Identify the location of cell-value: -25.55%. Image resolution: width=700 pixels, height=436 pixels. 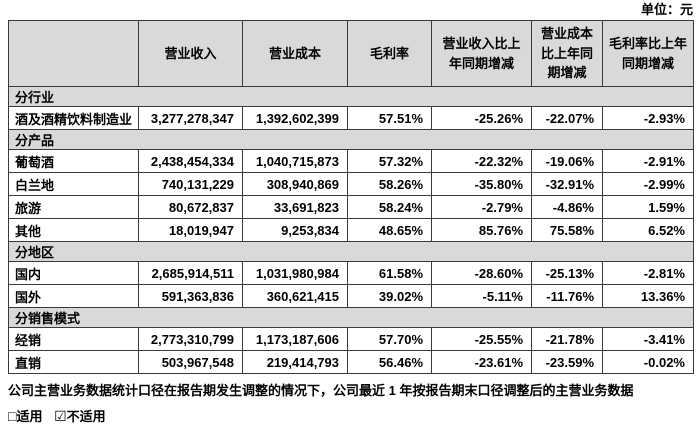
(481, 339).